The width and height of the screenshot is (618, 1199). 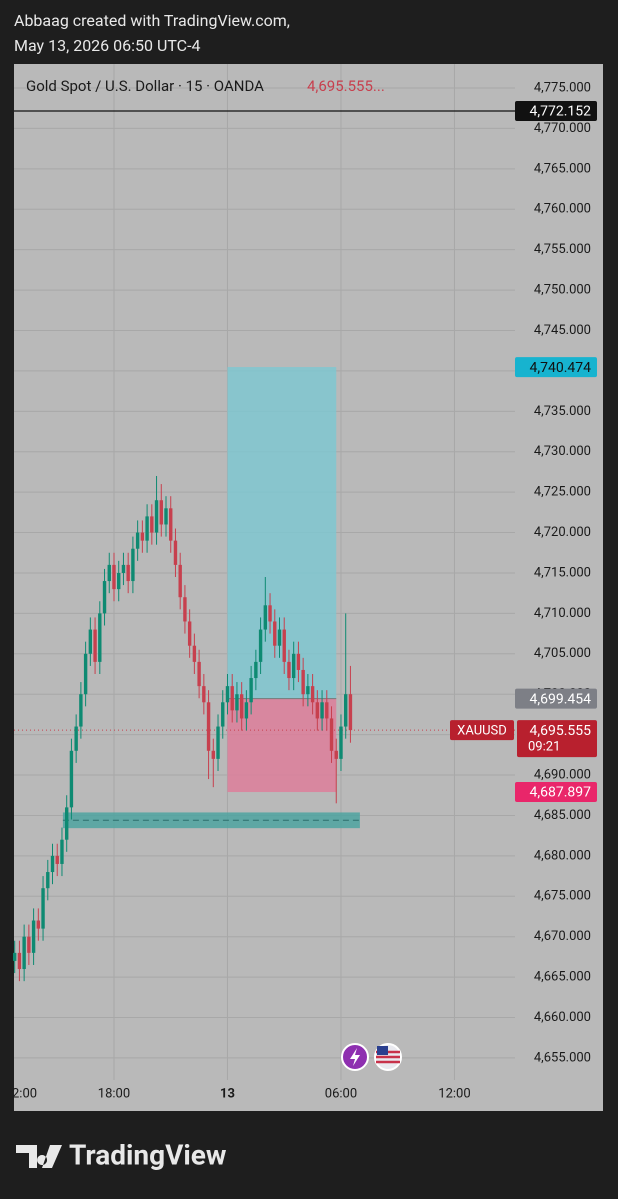 What do you see at coordinates (562, 209) in the screenshot?
I see `y-tick-label: 4,760.000` at bounding box center [562, 209].